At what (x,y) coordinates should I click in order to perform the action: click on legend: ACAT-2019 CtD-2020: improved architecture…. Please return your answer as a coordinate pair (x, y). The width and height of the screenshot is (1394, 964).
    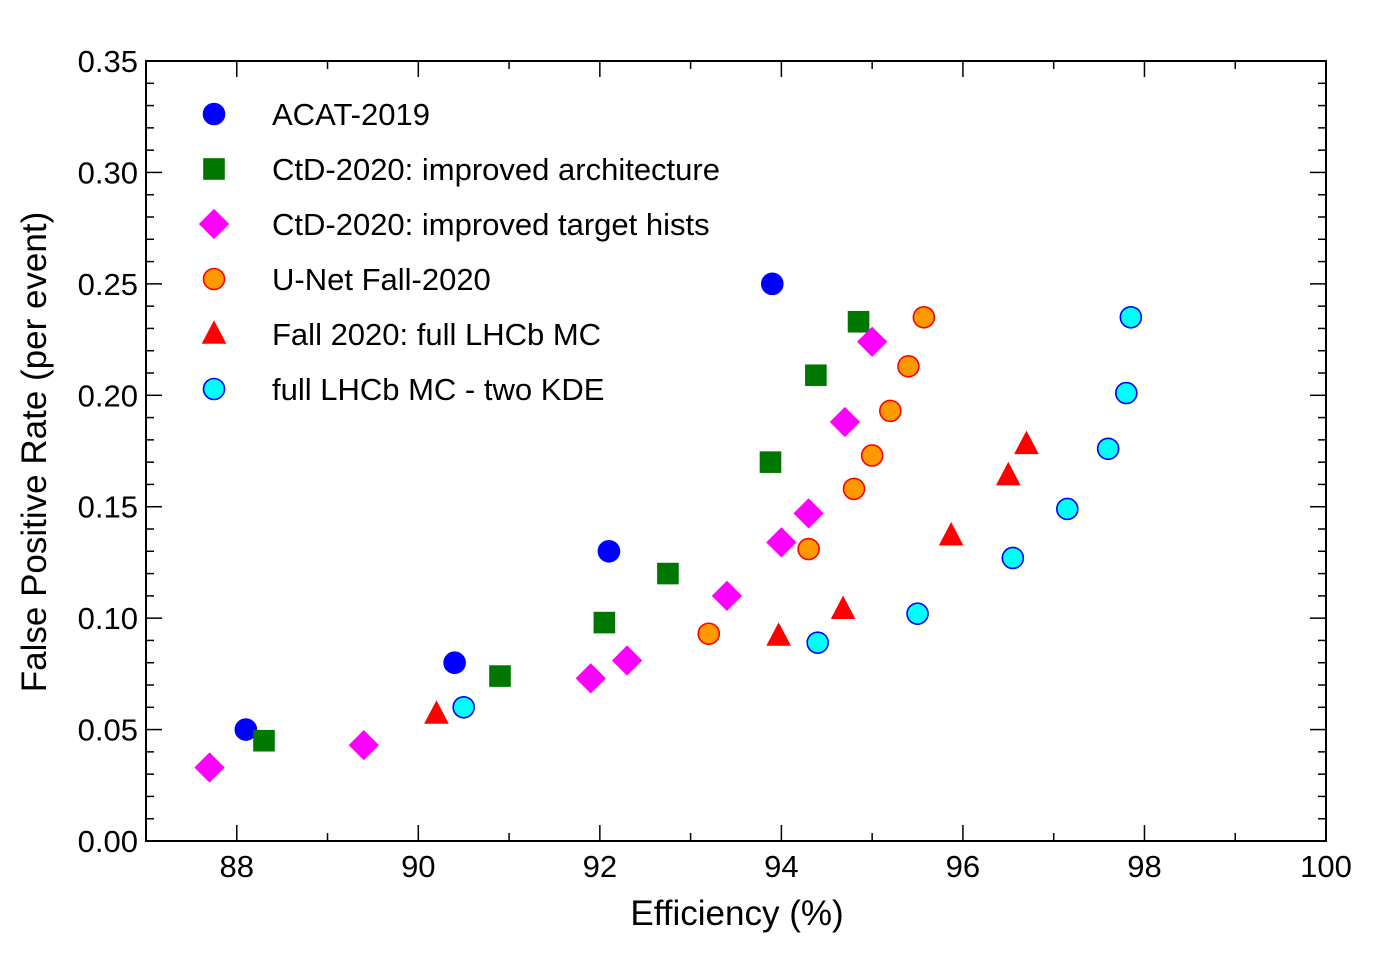
    Looking at the image, I should click on (459, 252).